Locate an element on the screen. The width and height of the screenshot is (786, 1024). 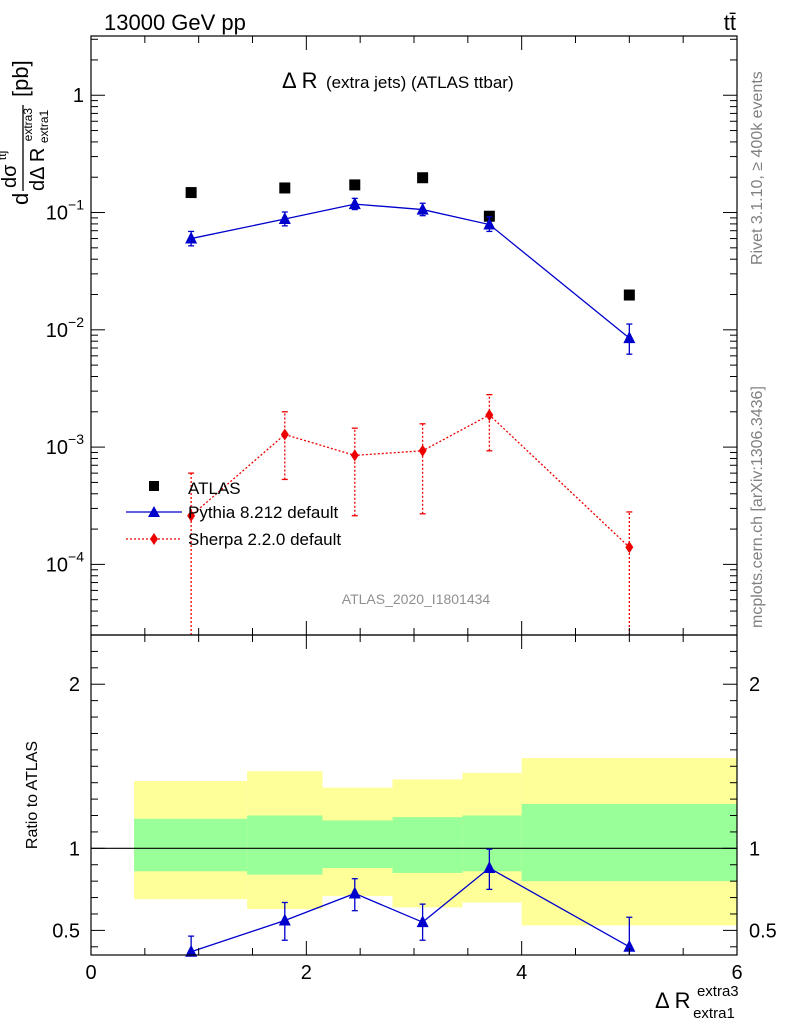
main-title-sub: (extra jets) (ATLAS ttbar) is located at coordinates (420, 82).